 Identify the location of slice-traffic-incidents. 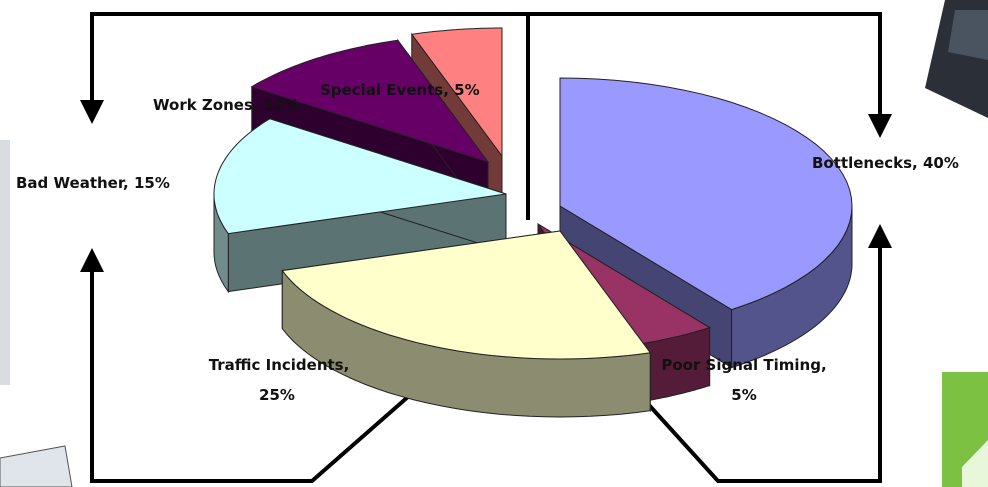
(466, 323).